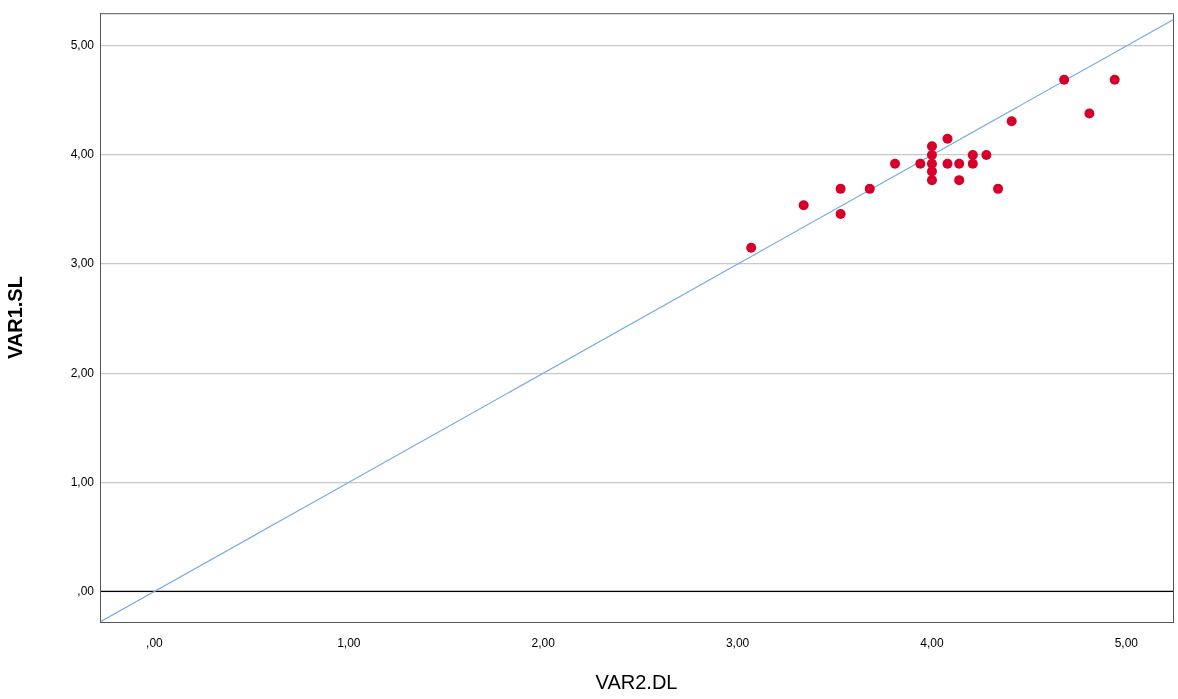 This screenshot has width=1178, height=699. Describe the element at coordinates (86, 590) in the screenshot. I see `y-tick-label: ,00` at that location.